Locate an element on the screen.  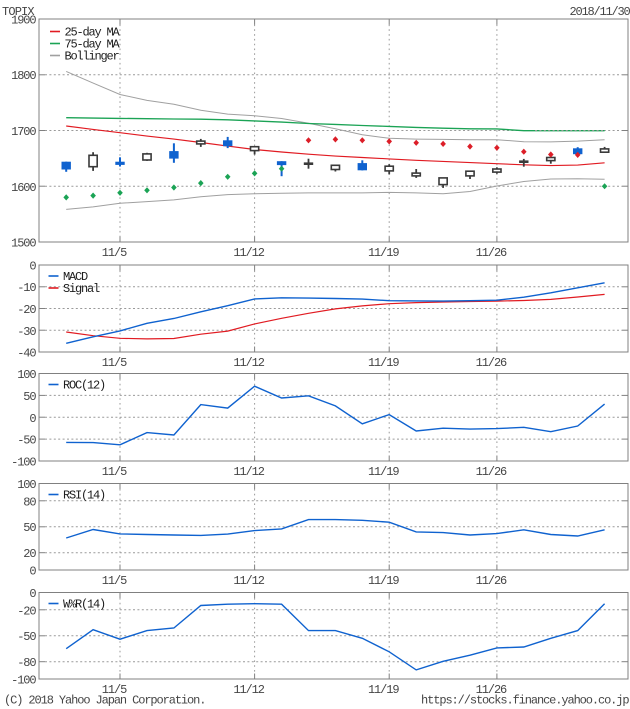
svg-text: 25-day MA is located at coordinates (93, 33).